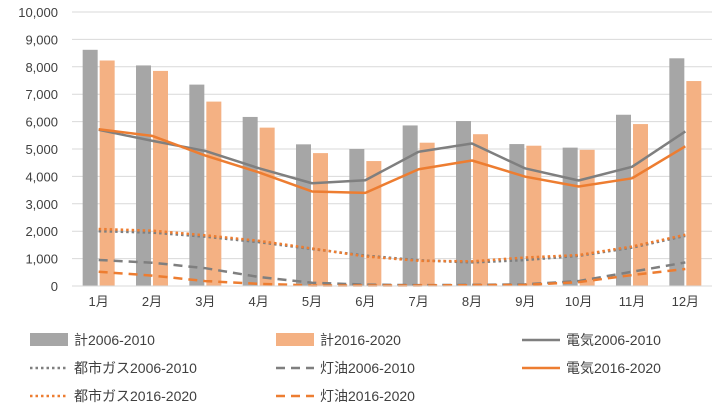 Image resolution: width=720 pixels, height=409 pixels. What do you see at coordinates (41, 39) in the screenshot?
I see `y-tick-label: 9,000` at bounding box center [41, 39].